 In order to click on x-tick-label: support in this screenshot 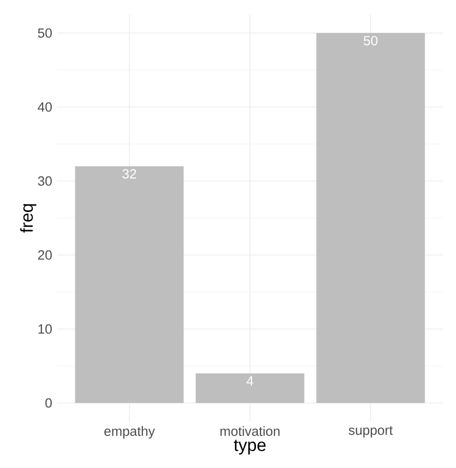, I will do `click(370, 432)`.